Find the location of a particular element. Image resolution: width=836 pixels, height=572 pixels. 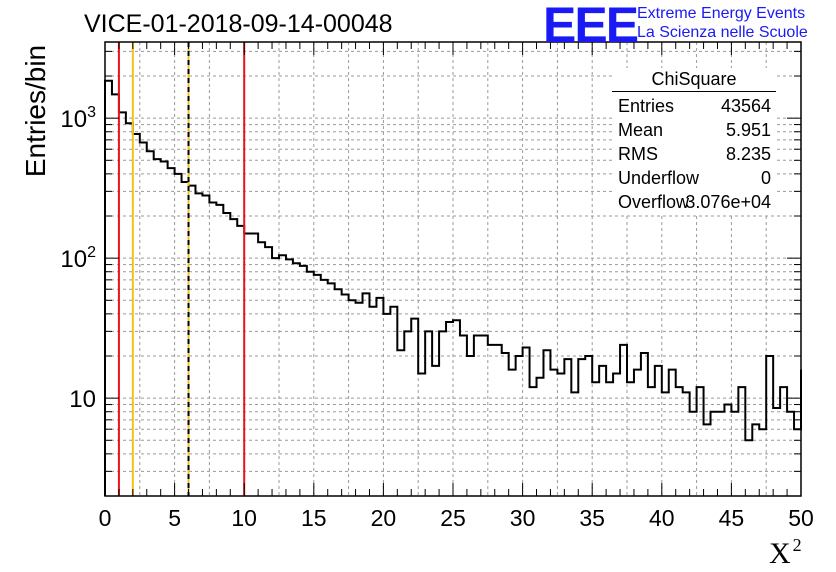

x-axis-label-exponent: 2 is located at coordinates (797, 545).